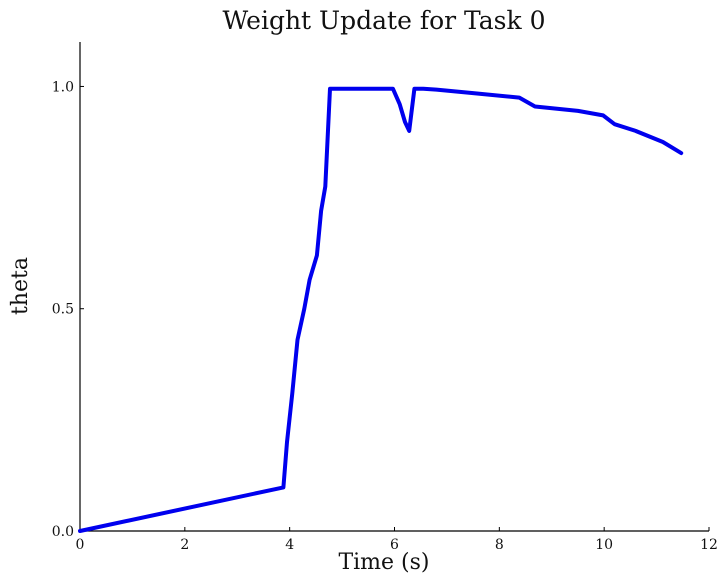  Describe the element at coordinates (384, 20) in the screenshot. I see `chart-title: Weight Update for Task 0` at that location.